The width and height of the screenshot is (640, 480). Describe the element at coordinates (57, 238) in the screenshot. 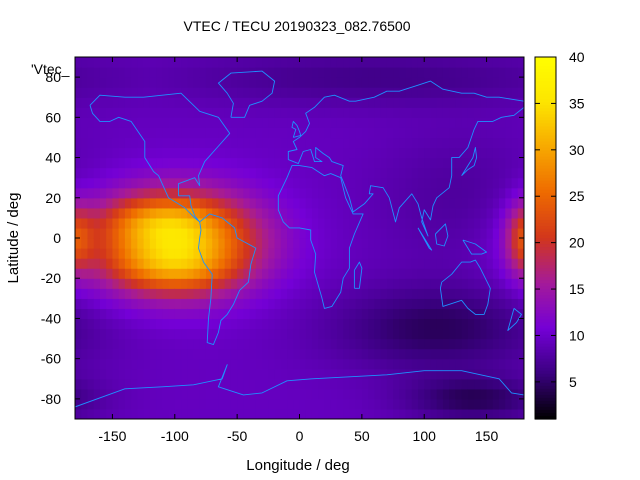

I see `y-tick-label: 0` at that location.